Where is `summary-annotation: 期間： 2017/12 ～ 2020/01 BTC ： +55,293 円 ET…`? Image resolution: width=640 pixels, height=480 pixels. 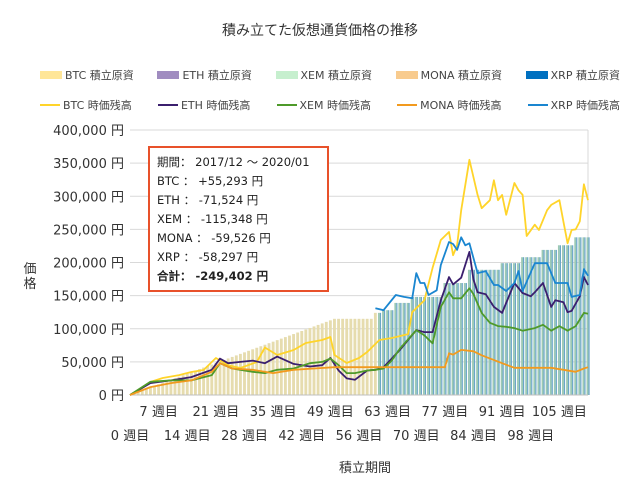 summary-annotation: 期間： 2017/12 ～ 2020/01 BTC ： +55,293 円 ET… is located at coordinates (238, 219).